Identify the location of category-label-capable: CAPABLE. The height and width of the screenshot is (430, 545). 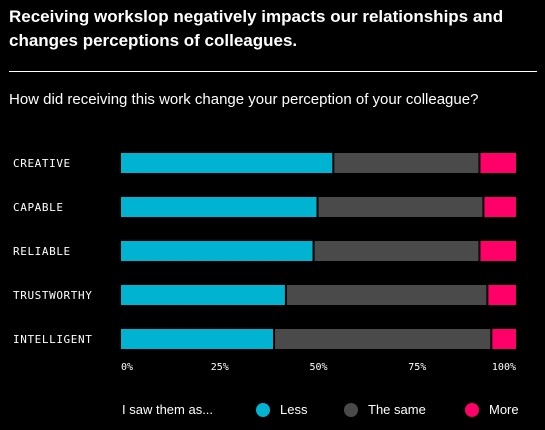
(38, 207).